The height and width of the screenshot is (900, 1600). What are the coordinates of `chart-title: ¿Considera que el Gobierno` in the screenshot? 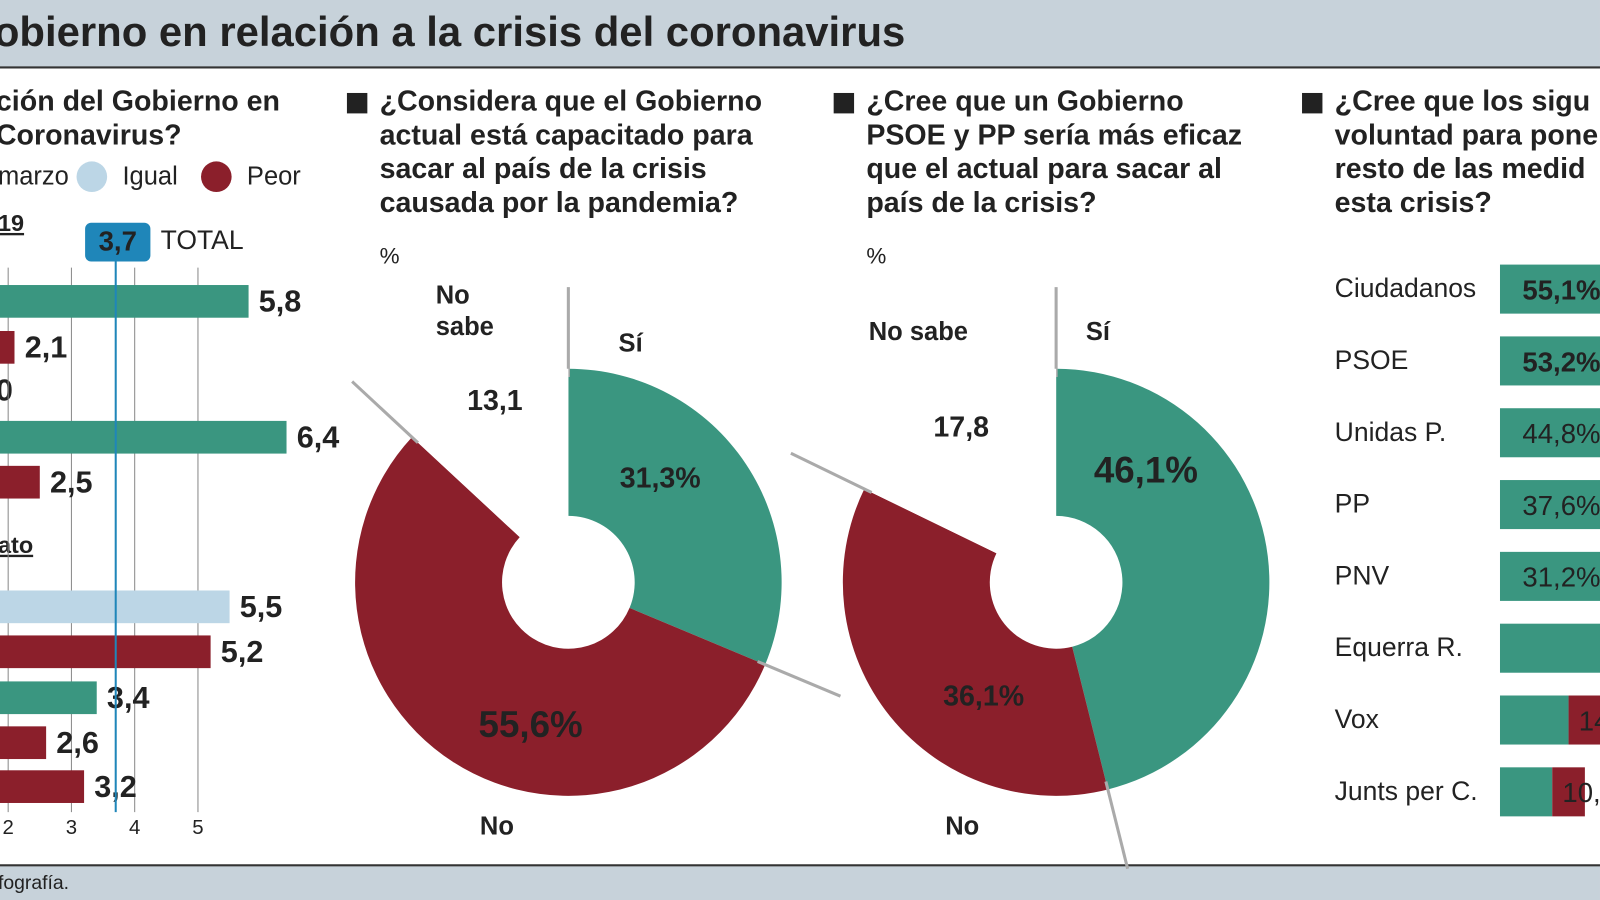 It's located at (571, 102).